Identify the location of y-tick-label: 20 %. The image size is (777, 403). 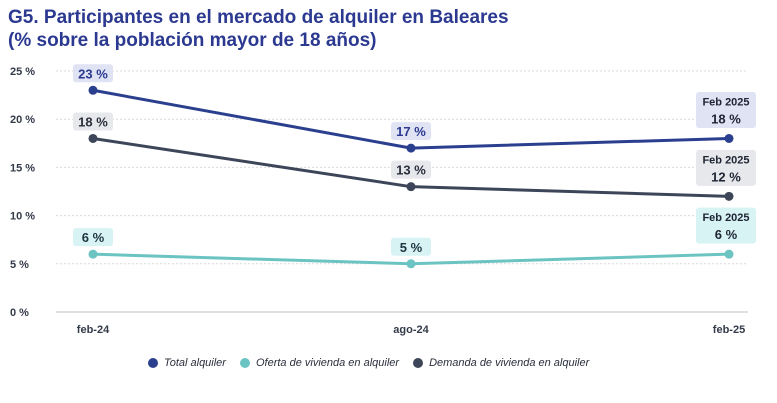
(22, 120).